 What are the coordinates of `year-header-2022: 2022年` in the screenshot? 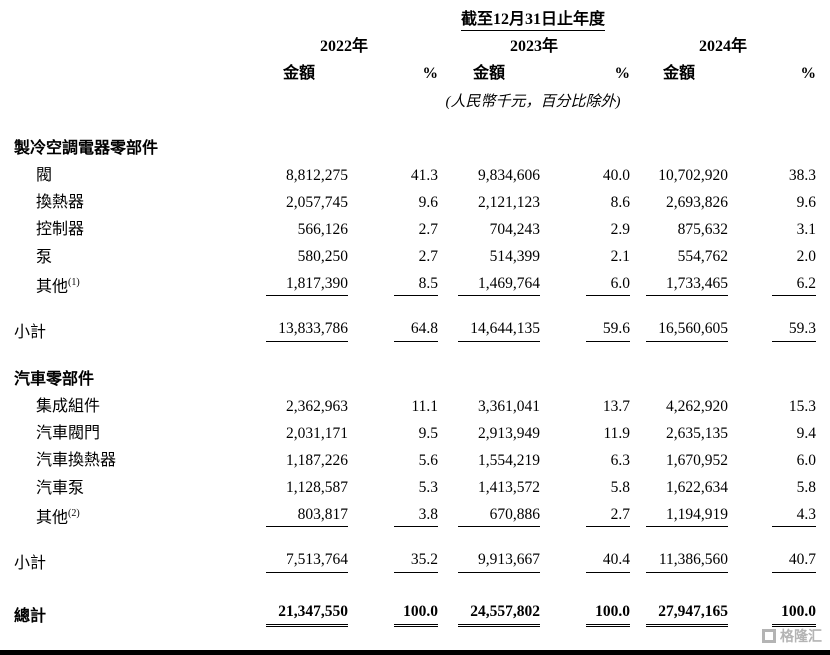 It's located at (343, 47).